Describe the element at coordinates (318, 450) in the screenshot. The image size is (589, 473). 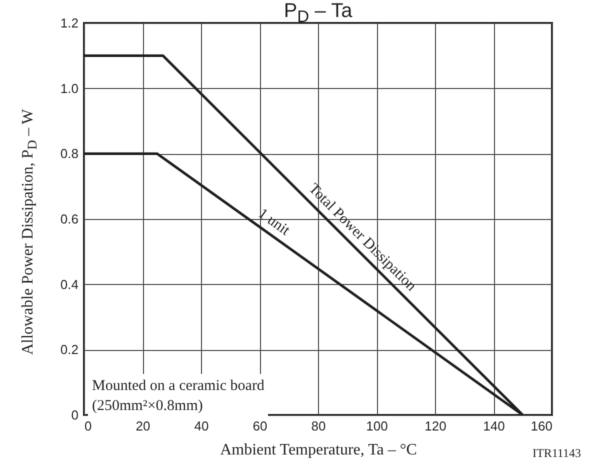
I see `x-axis-title: Ambient Temperature, Ta – °C` at that location.